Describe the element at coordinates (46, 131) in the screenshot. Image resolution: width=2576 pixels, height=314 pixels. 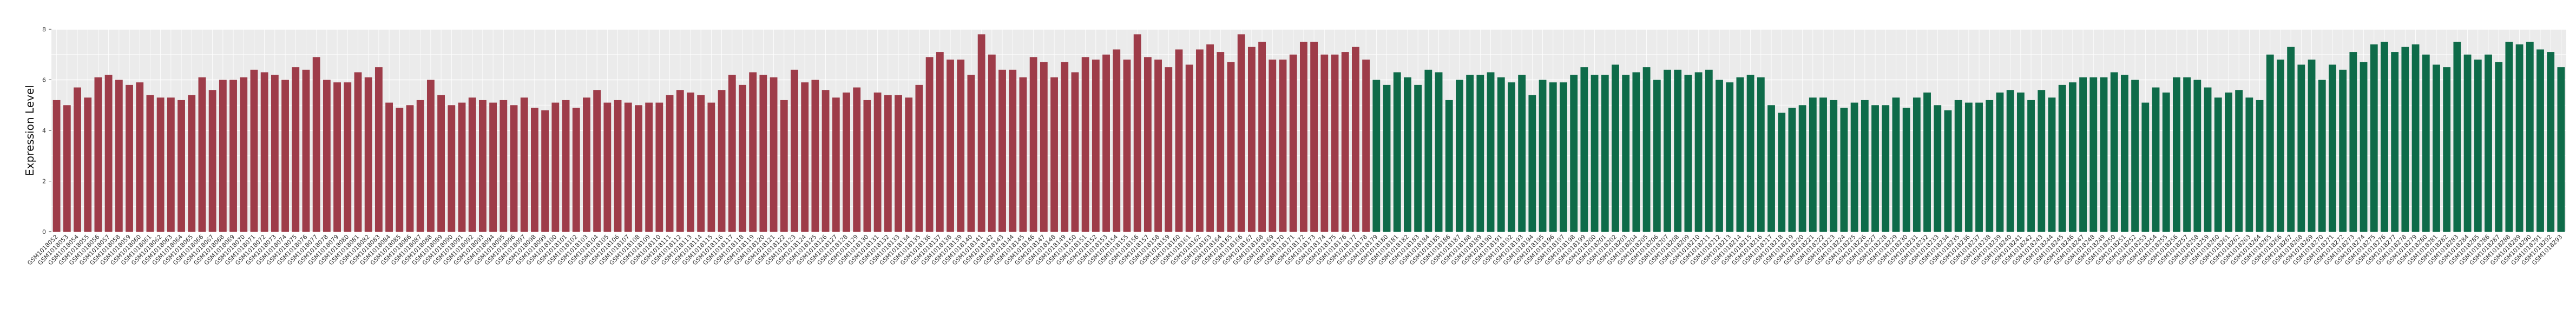
I see `y-axis-ticks: 0 2 4 6 8` at that location.